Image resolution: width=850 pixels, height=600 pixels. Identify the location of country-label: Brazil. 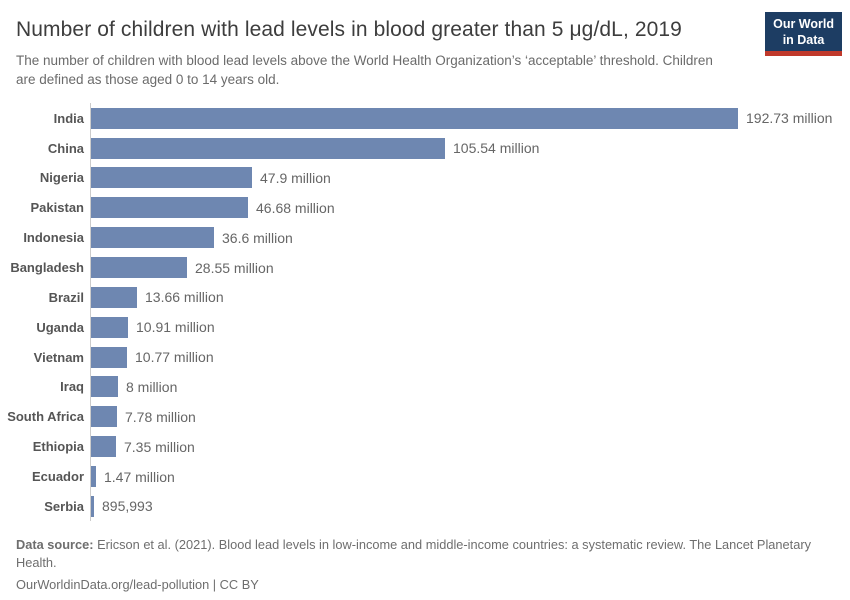
(66, 297).